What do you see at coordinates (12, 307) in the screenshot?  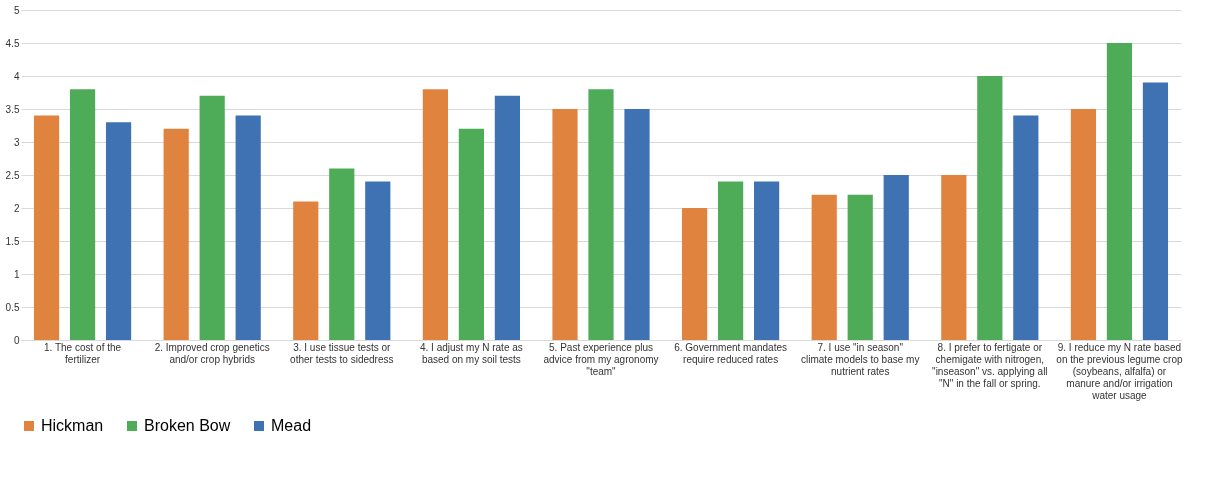 I see `y-tick-label: 0.5` at bounding box center [12, 307].